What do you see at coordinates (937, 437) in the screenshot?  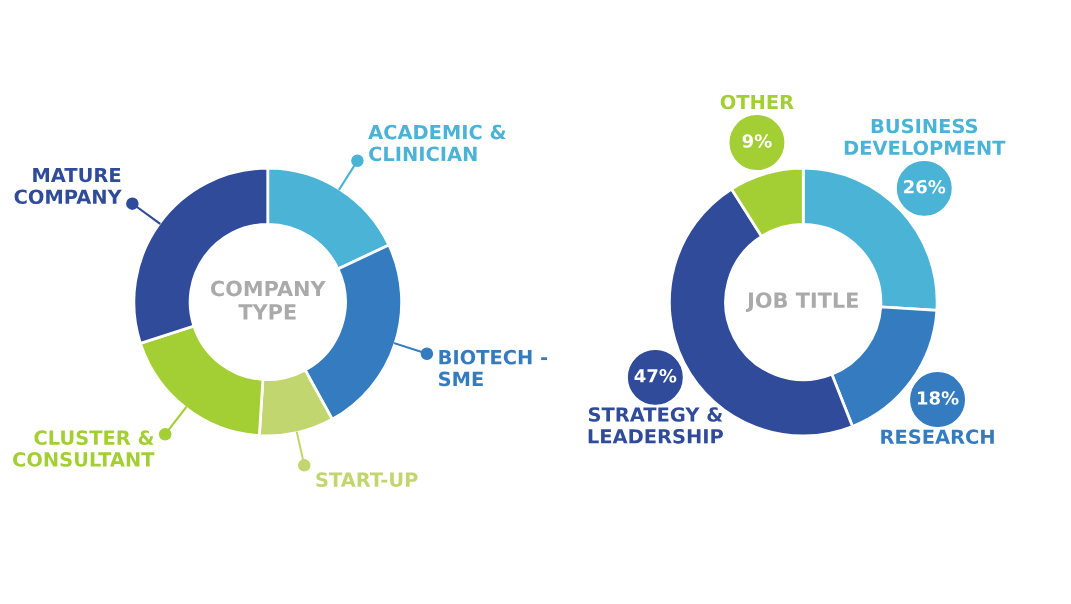 I see `slice-label: RESEARCH` at bounding box center [937, 437].